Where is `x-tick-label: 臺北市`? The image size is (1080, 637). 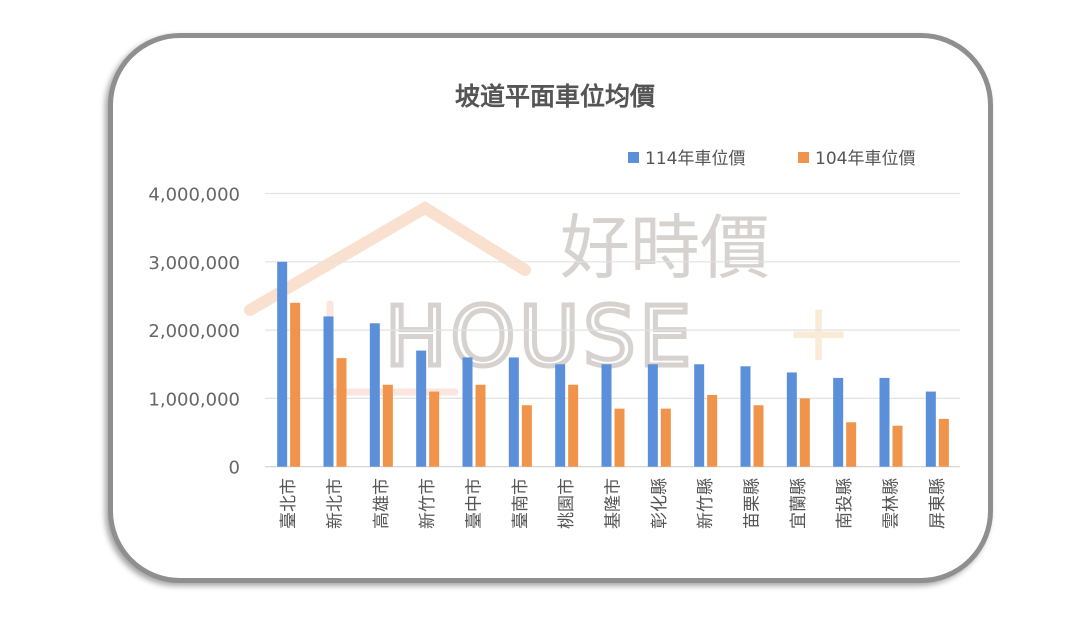
x-tick-label: 臺北市 is located at coordinates (289, 503).